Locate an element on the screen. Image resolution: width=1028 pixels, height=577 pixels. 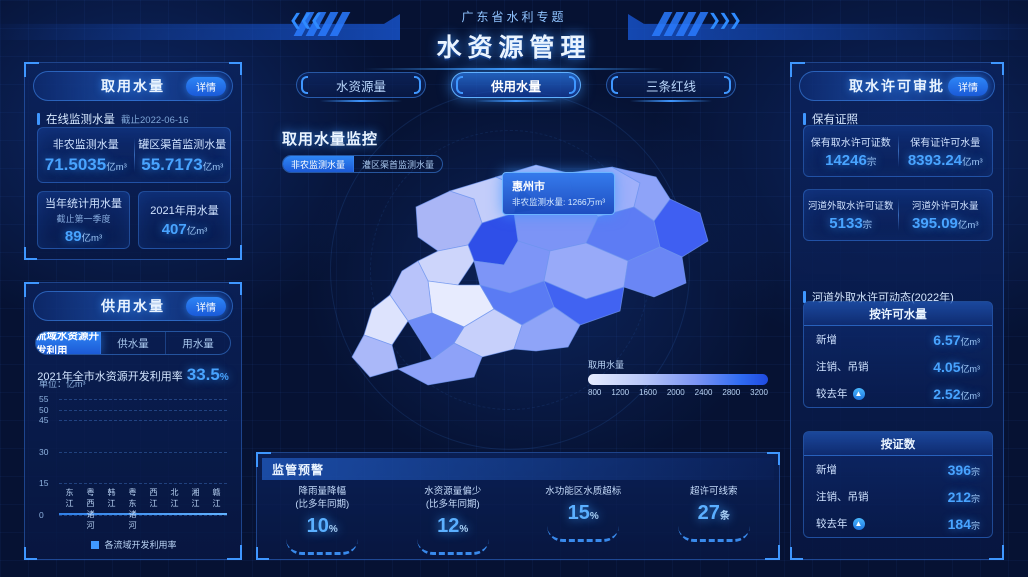
card-held-permits: 保有取水许可证数 14246宗 保有证许可水量 8393.24亿m³ is located at coordinates (898, 151).